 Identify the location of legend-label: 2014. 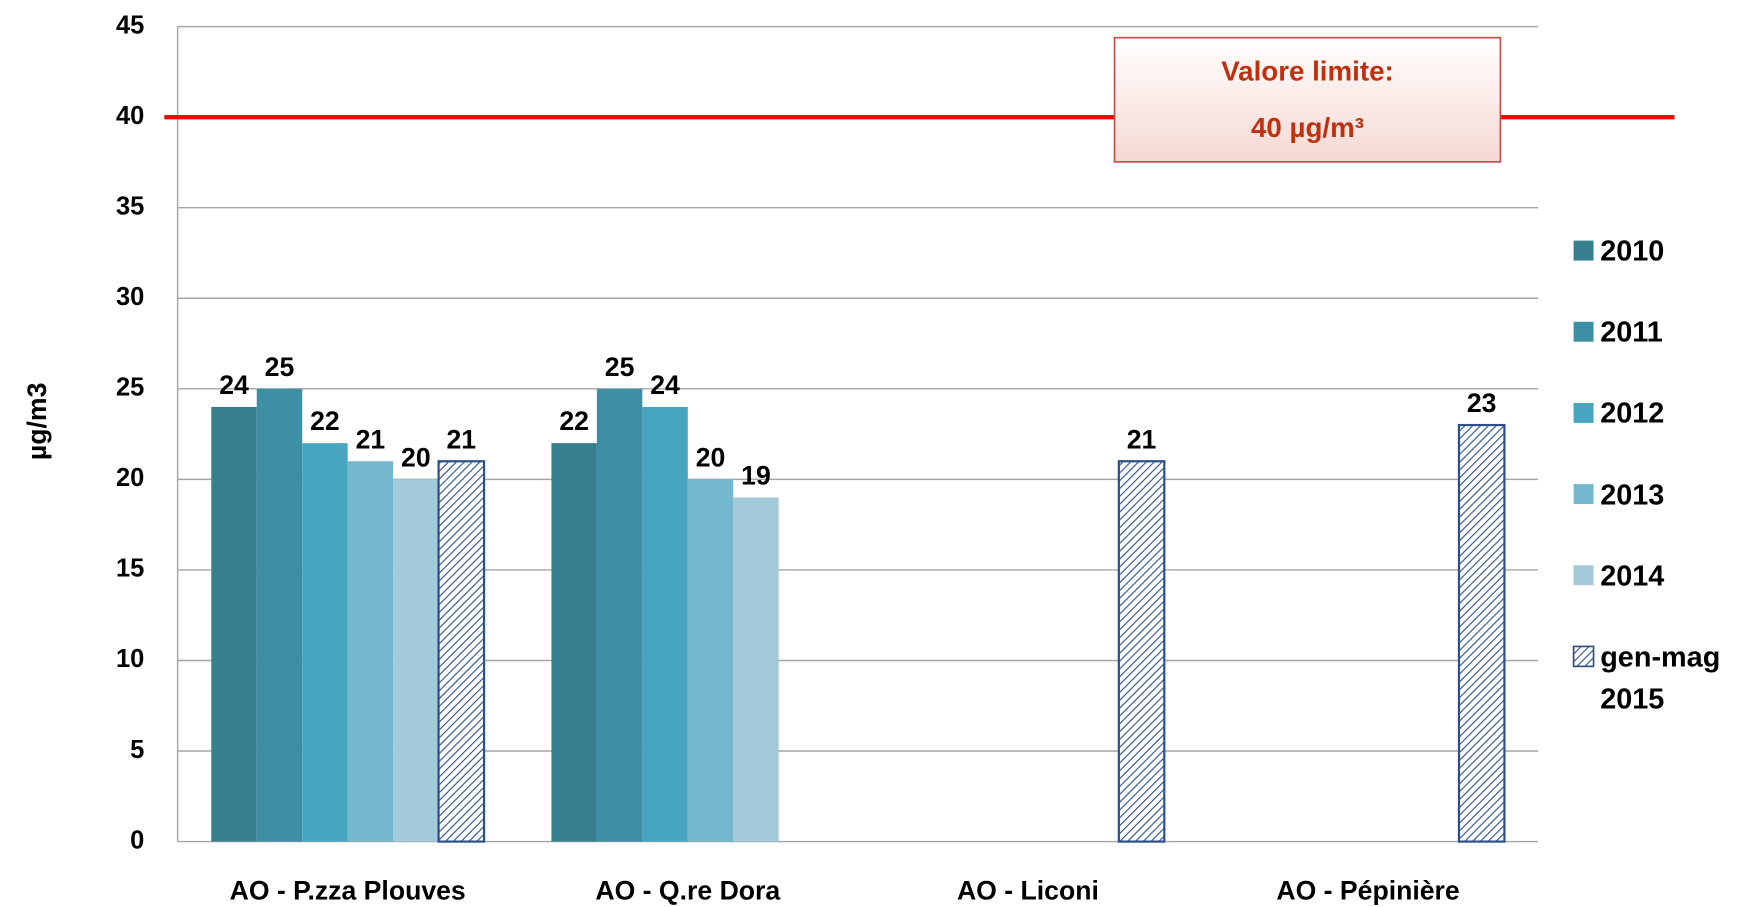
(1632, 575).